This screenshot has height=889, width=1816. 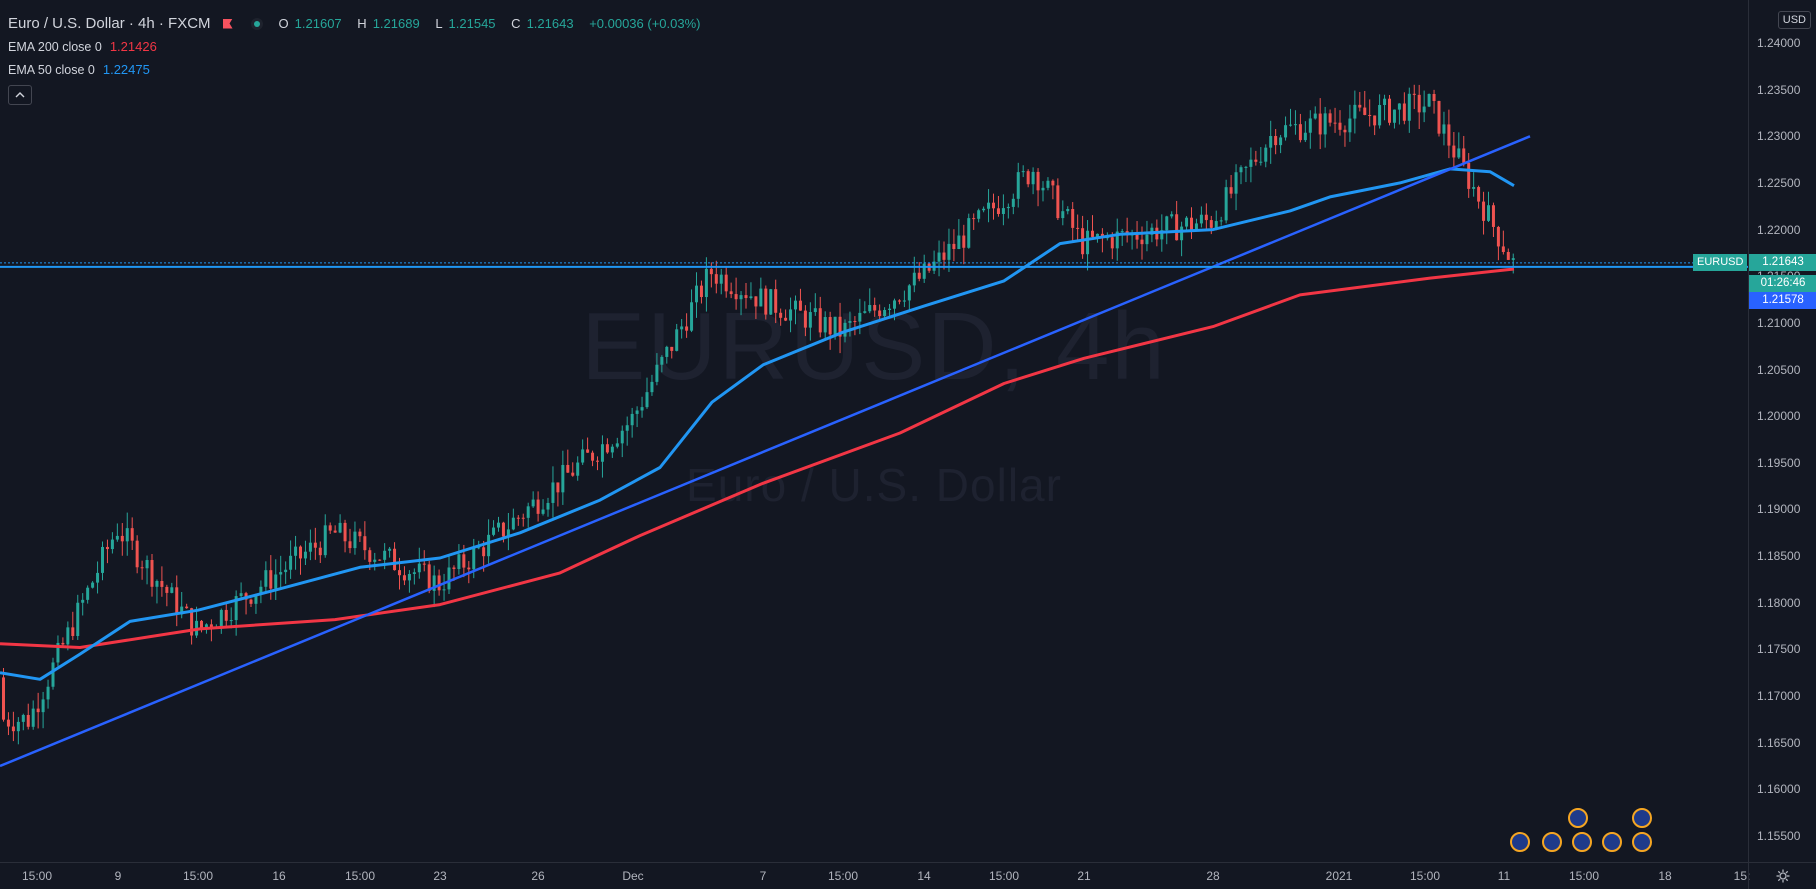 What do you see at coordinates (1782, 262) in the screenshot?
I see `last-price-tag: 1.21643` at bounding box center [1782, 262].